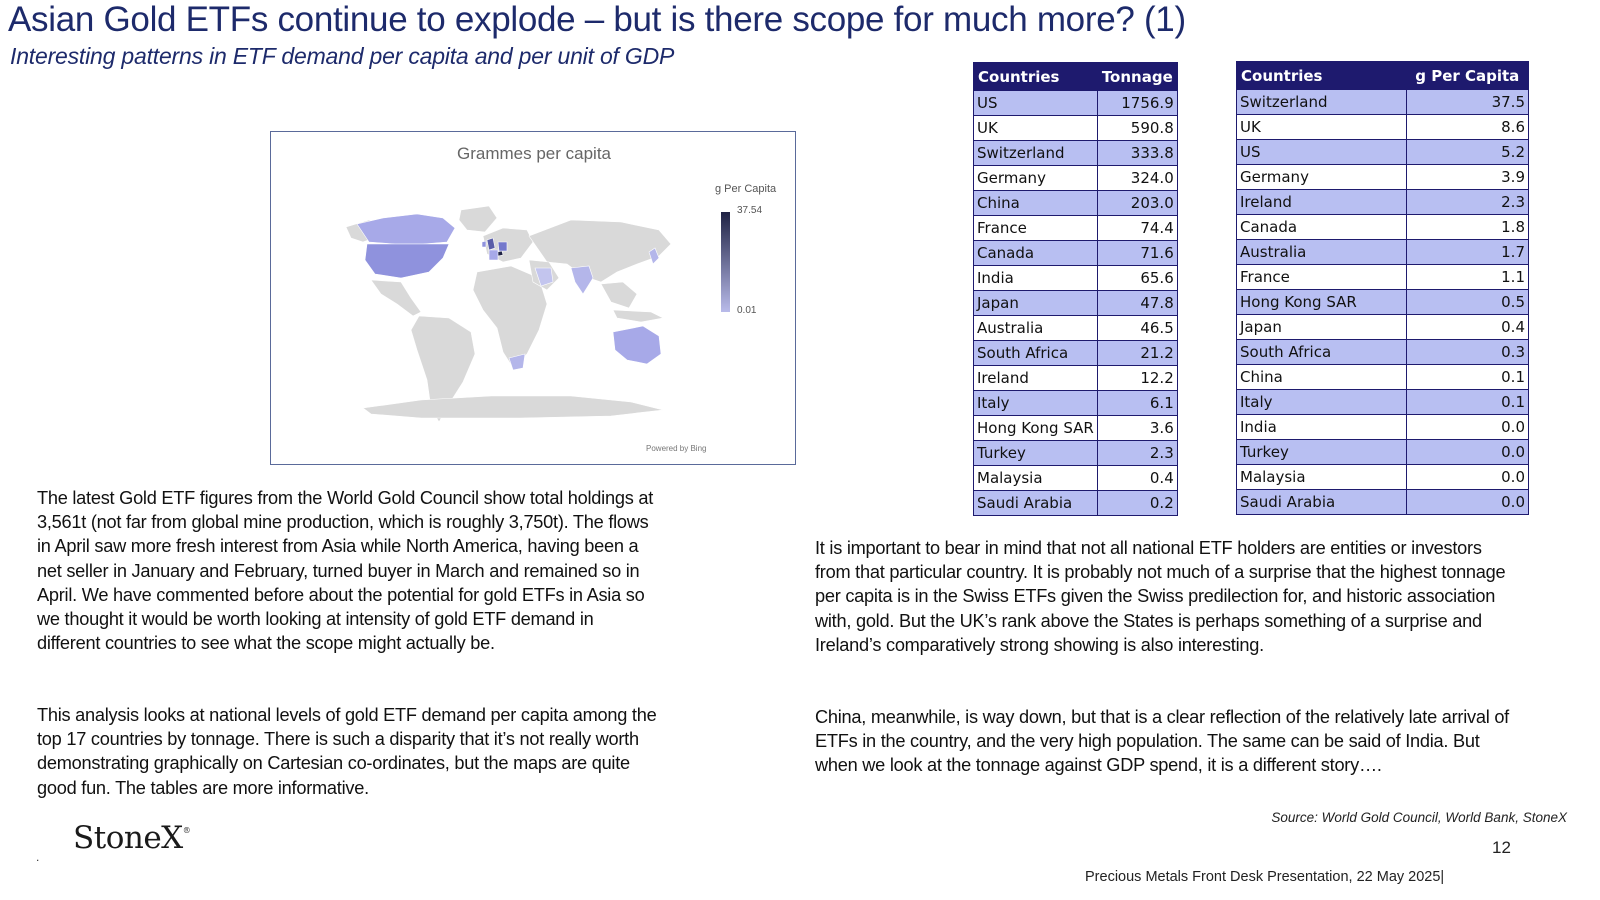  I want to click on country-cell: Ireland, so click(1035, 378).